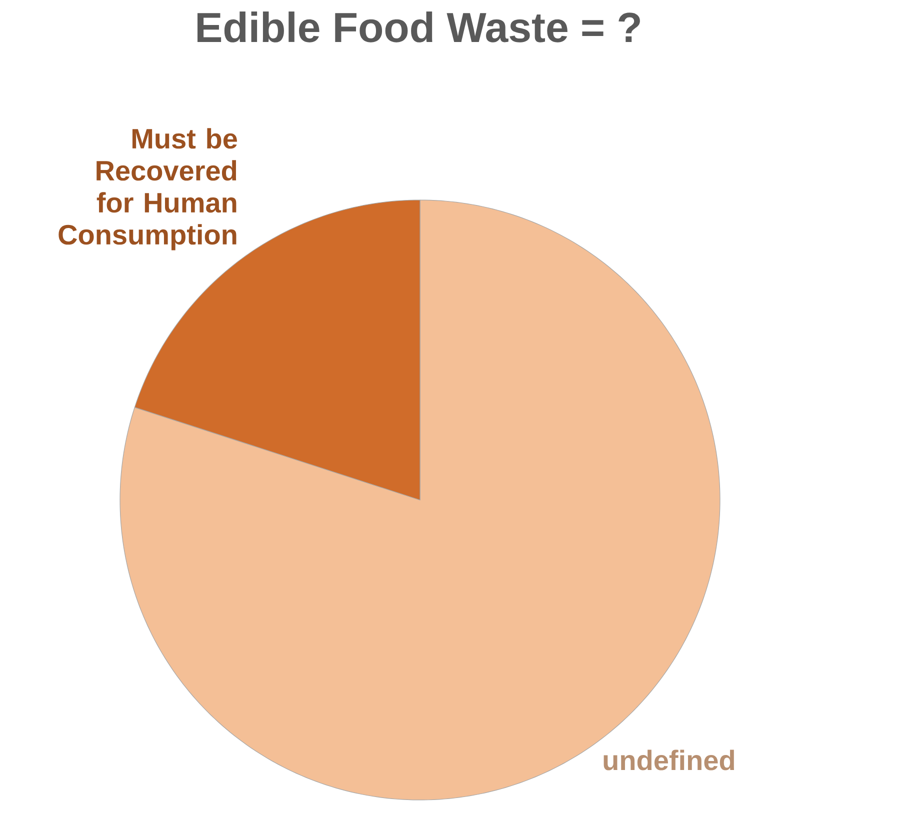  I want to click on slice-label: Must be Recovered for Human Consumption, so click(147, 189).